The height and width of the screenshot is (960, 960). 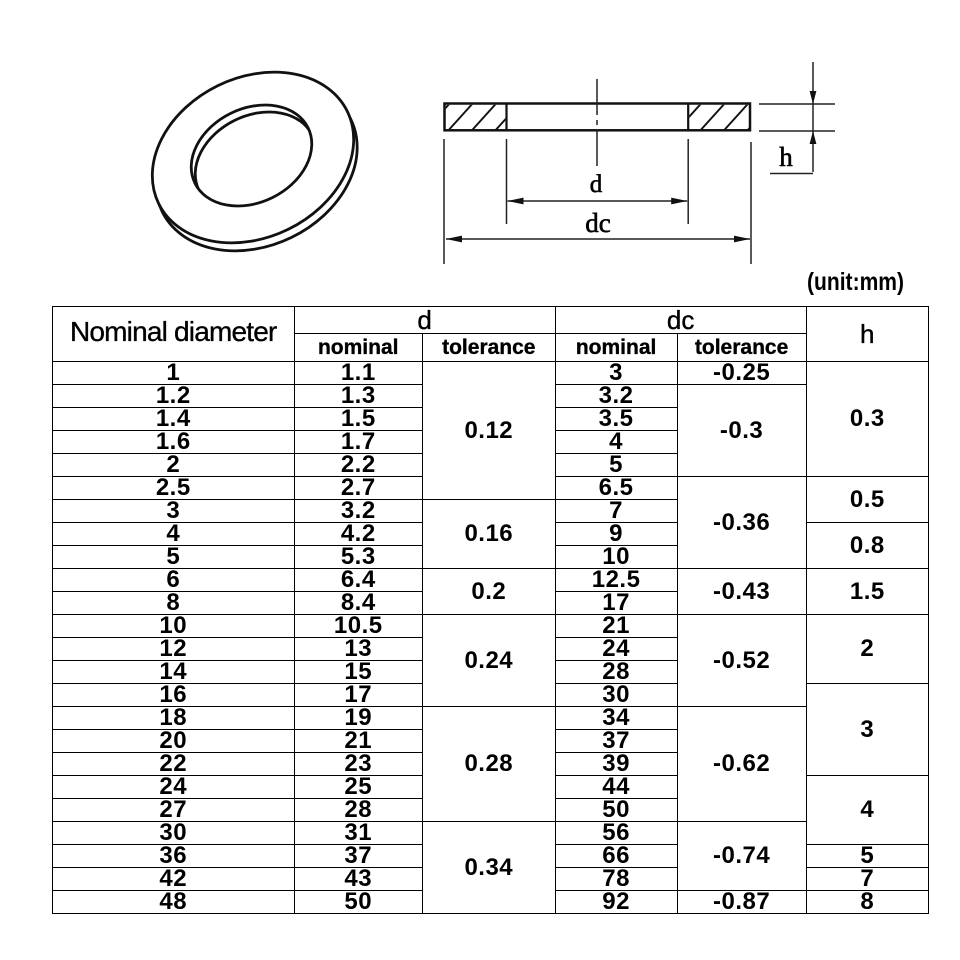 What do you see at coordinates (598, 223) in the screenshot?
I see `svg-text: dc` at bounding box center [598, 223].